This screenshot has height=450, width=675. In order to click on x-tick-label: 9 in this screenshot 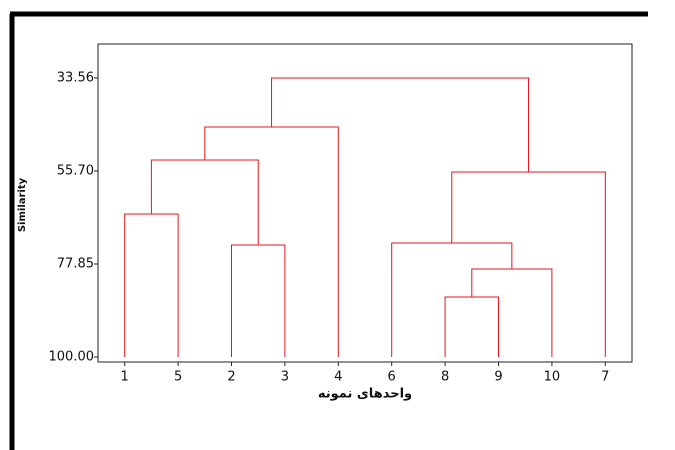, I will do `click(498, 377)`.